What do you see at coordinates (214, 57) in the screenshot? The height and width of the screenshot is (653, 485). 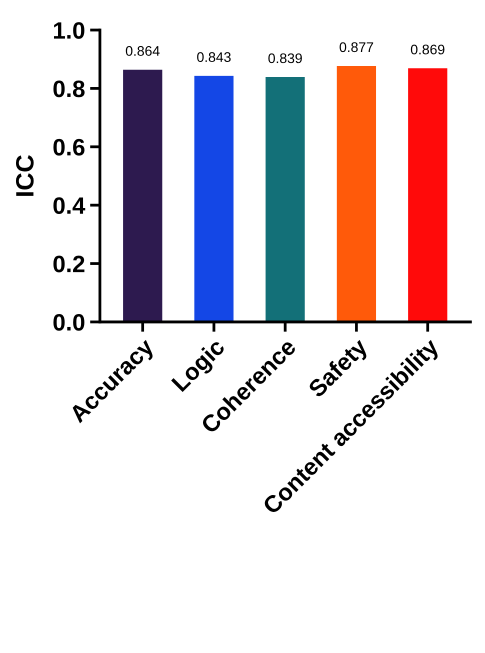 I see `data-label: 0.843` at bounding box center [214, 57].